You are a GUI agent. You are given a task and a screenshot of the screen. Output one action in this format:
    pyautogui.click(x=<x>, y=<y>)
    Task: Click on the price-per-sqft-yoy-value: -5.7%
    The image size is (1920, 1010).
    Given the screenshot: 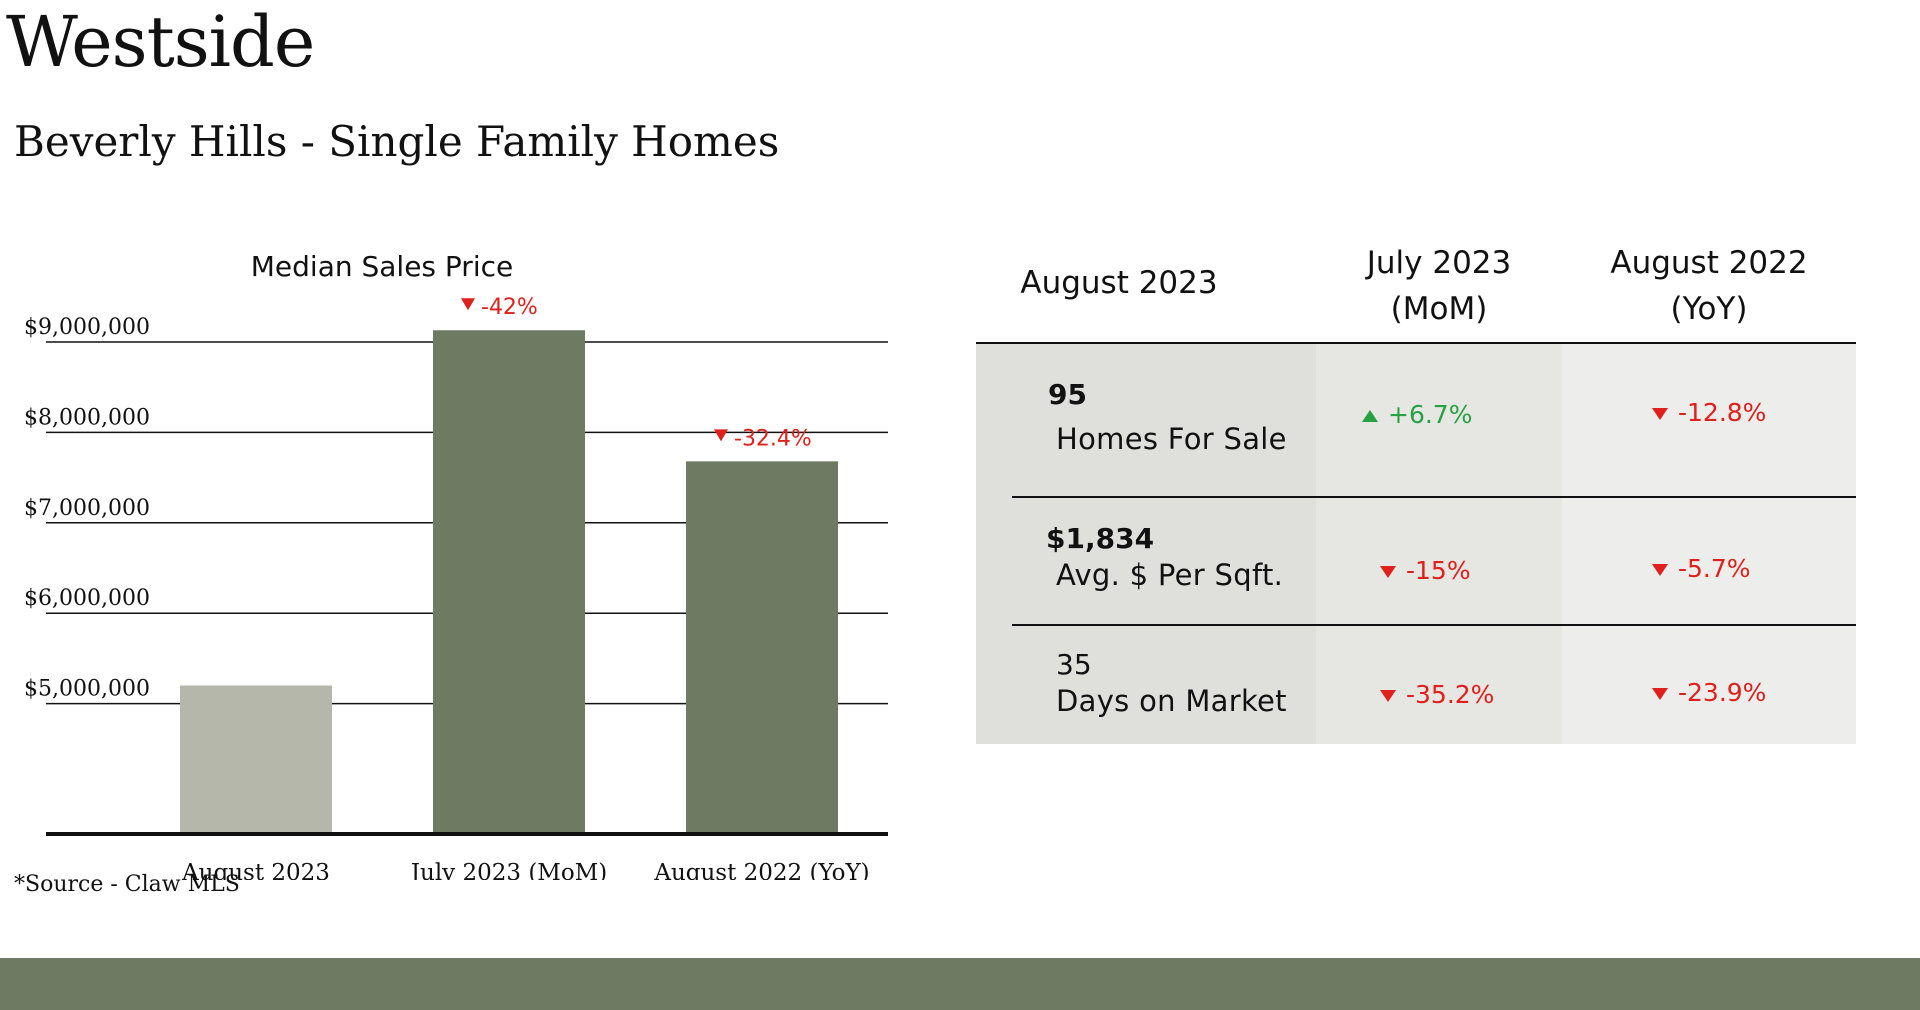 What is the action you would take?
    pyautogui.click(x=1714, y=568)
    